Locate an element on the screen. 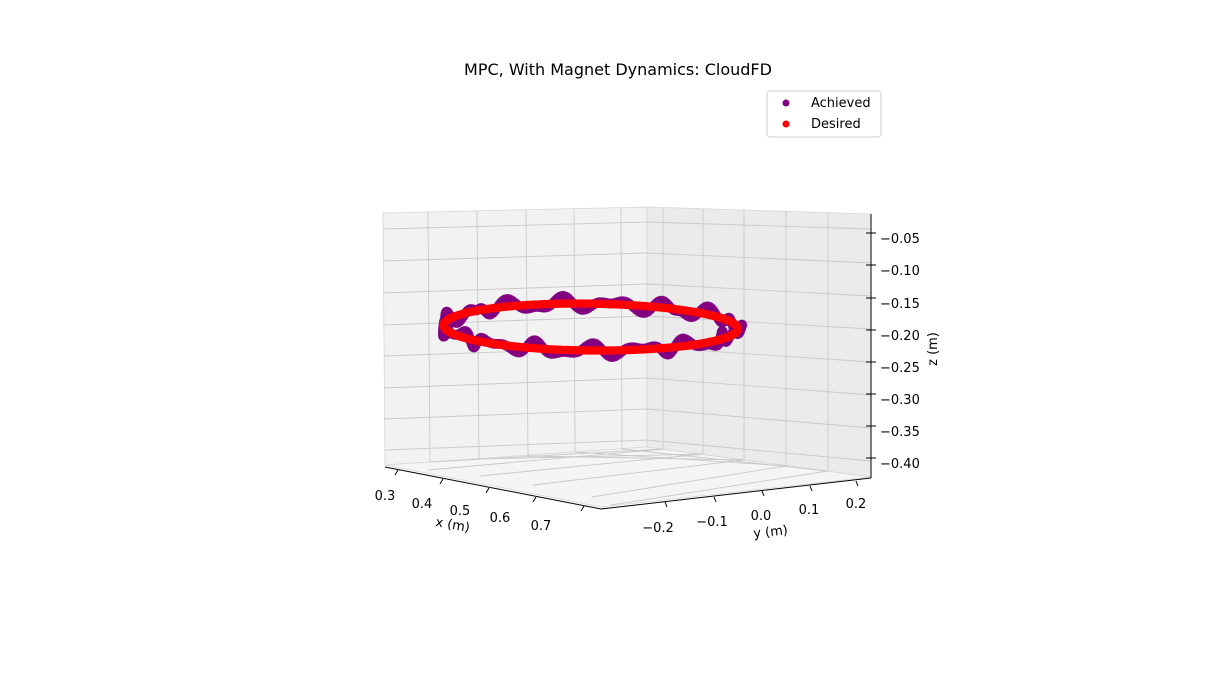 The width and height of the screenshot is (1208, 697). y-tick-label: 0.0 is located at coordinates (761, 516).